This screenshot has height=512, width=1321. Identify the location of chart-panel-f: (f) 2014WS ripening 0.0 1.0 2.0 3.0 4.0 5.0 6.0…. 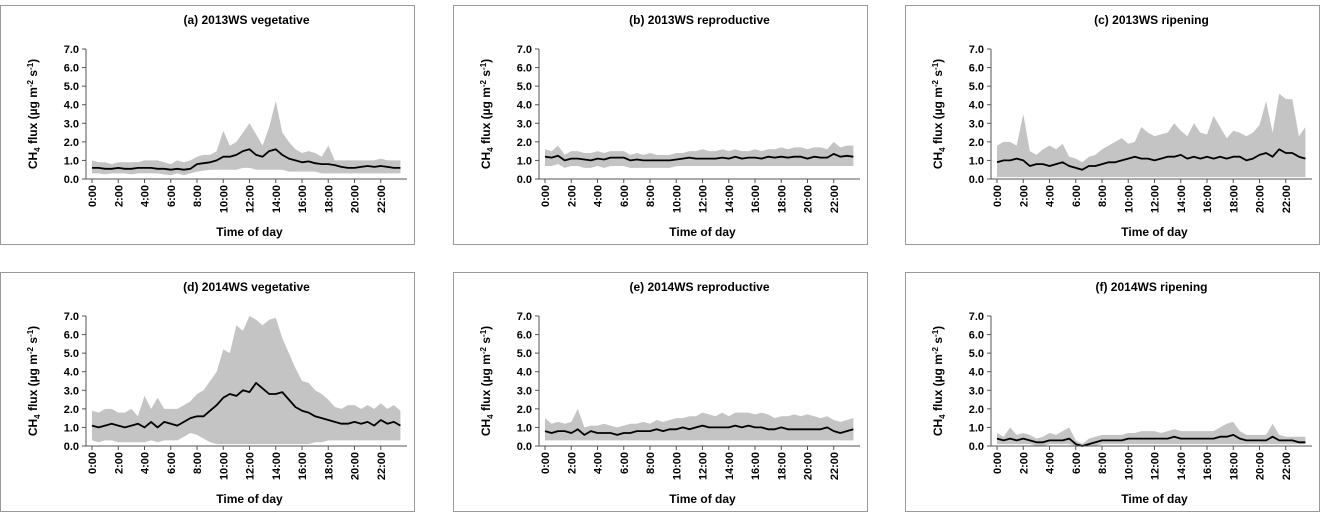
(1112, 392).